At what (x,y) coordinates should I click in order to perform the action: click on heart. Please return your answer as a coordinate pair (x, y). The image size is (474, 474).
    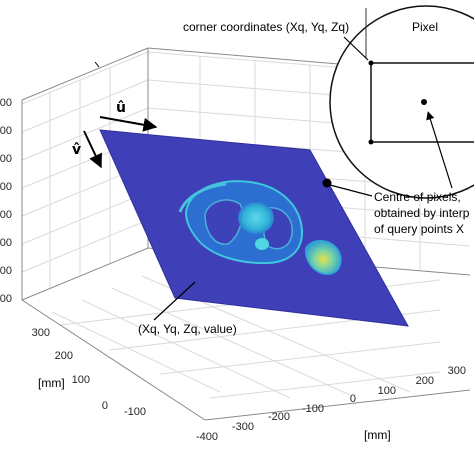
    Looking at the image, I should click on (256, 218).